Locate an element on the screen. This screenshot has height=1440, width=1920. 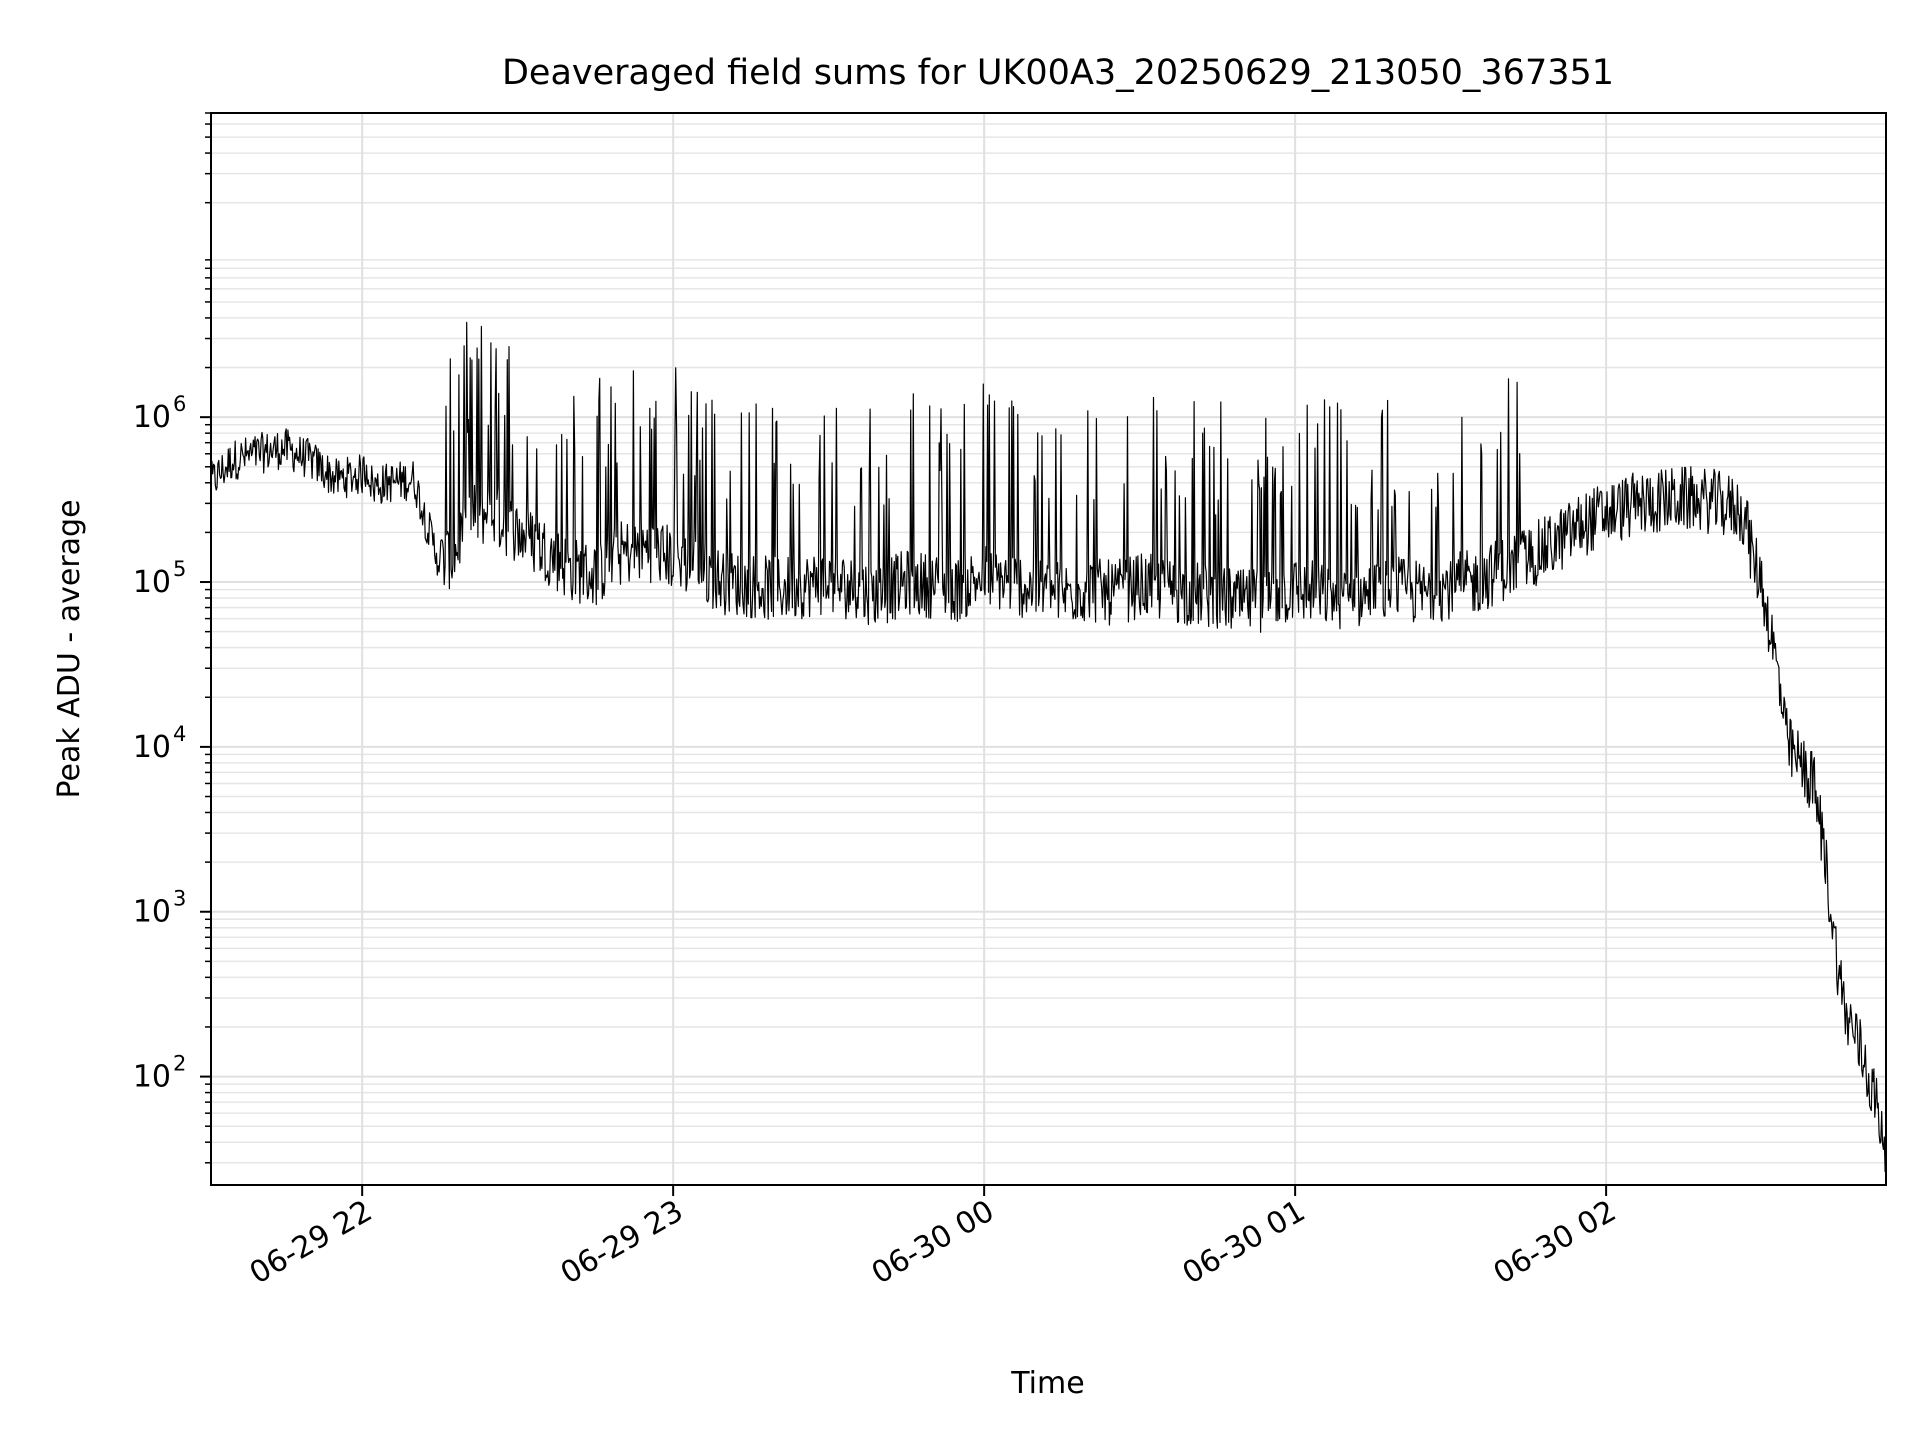
x-tick-label: 06-29 23 is located at coordinates (622, 1243).